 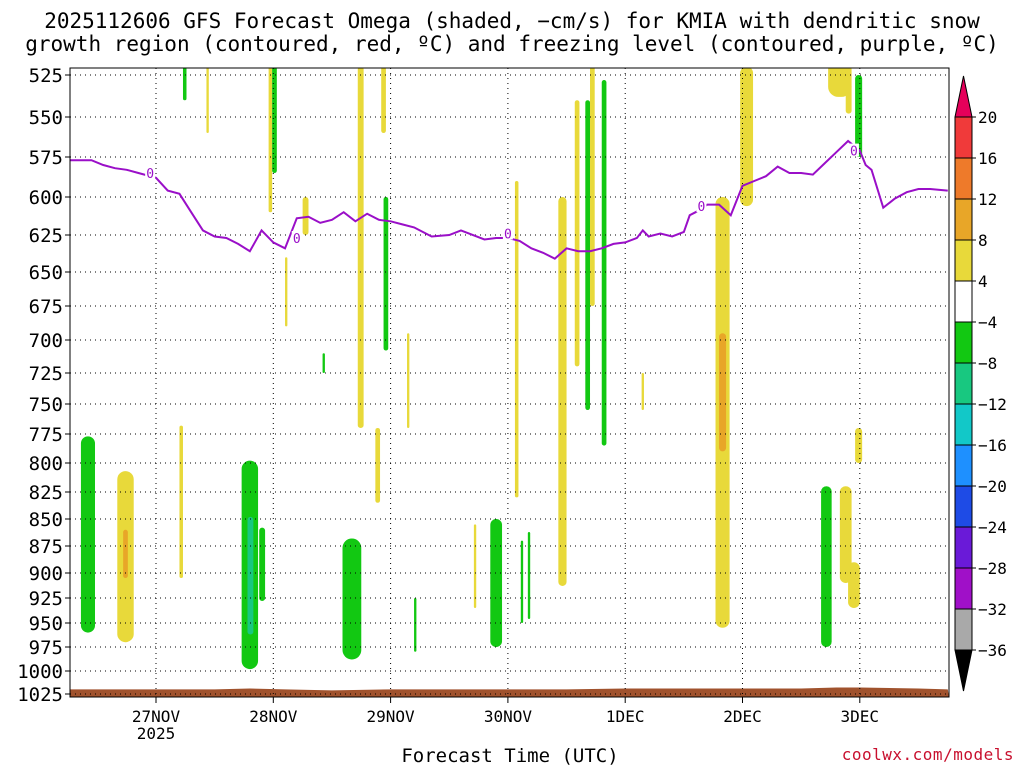 What do you see at coordinates (46, 464) in the screenshot?
I see `y-tick-label: 800` at bounding box center [46, 464].